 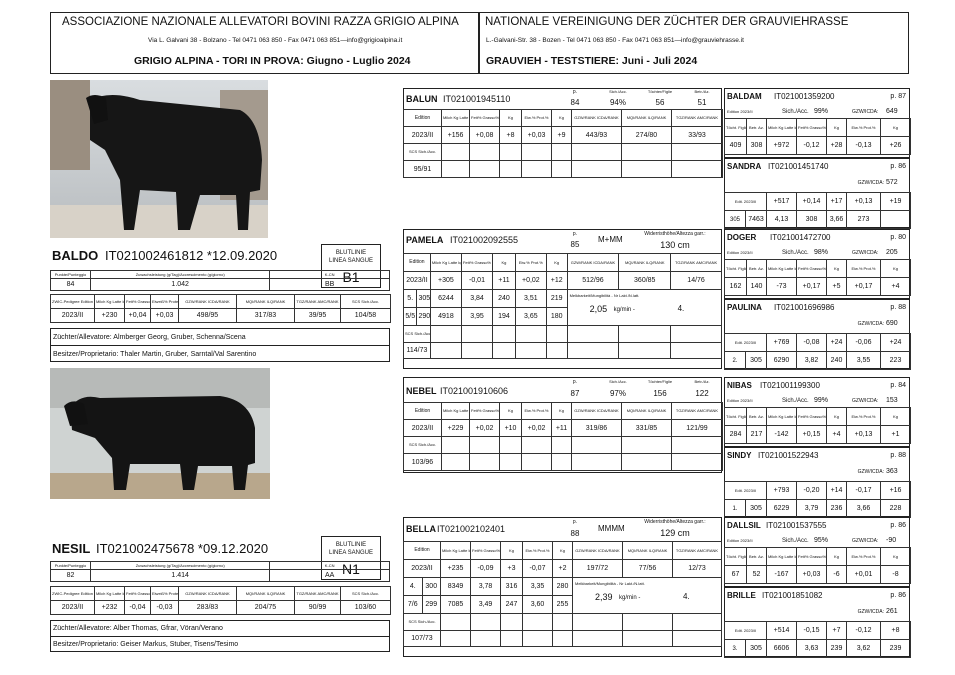 What do you see at coordinates (804, 96) in the screenshot?
I see `gp-top-code: IT021001359200` at bounding box center [804, 96].